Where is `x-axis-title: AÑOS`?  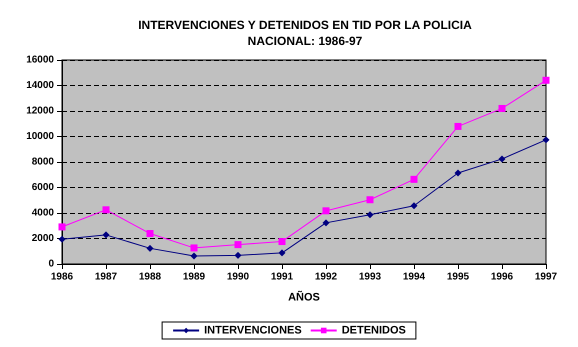 x-axis-title: AÑOS is located at coordinates (304, 297).